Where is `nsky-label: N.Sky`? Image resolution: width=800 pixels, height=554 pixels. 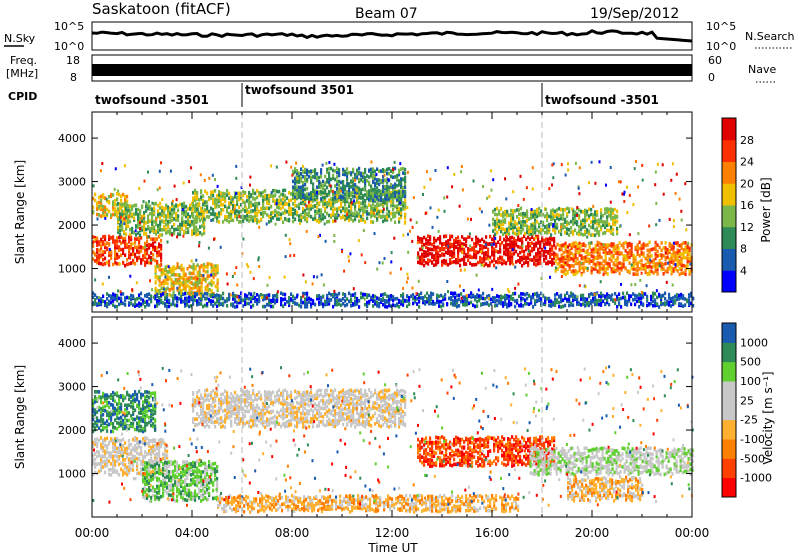 nsky-label: N.Sky is located at coordinates (20, 38).